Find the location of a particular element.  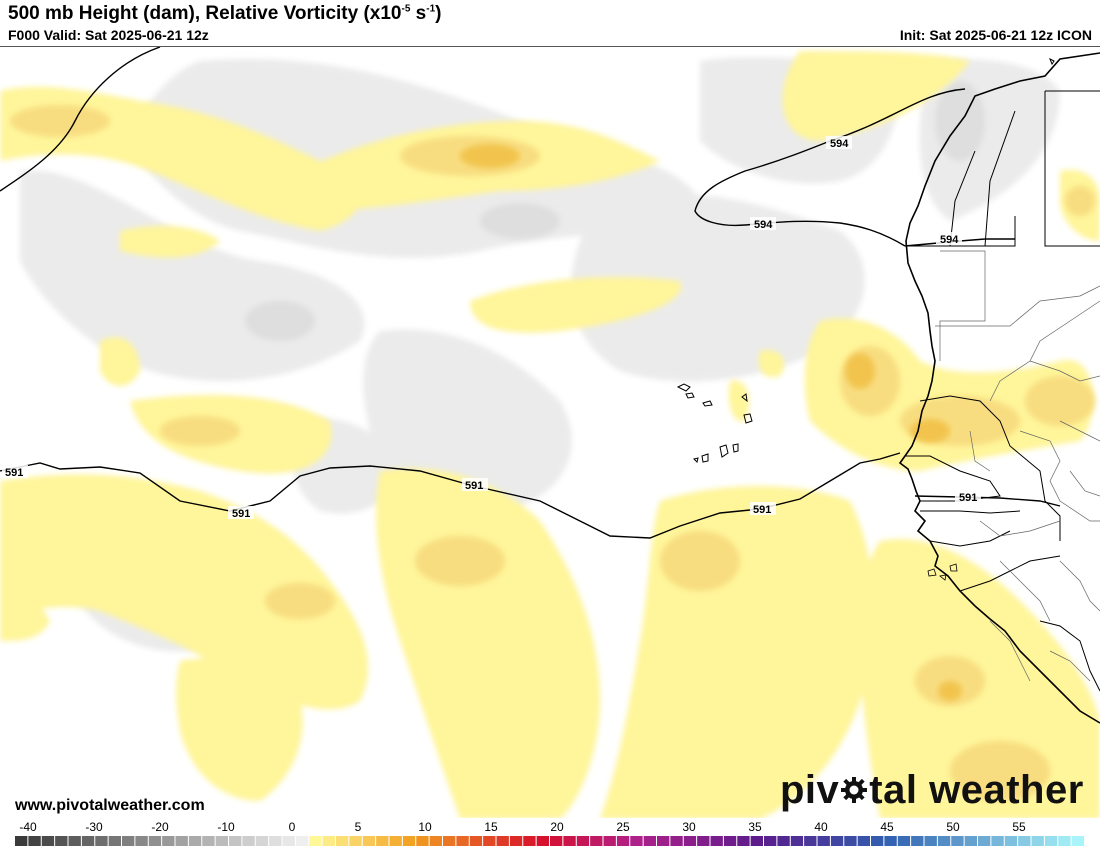

colorbar-tick-label: 25 is located at coordinates (623, 827).